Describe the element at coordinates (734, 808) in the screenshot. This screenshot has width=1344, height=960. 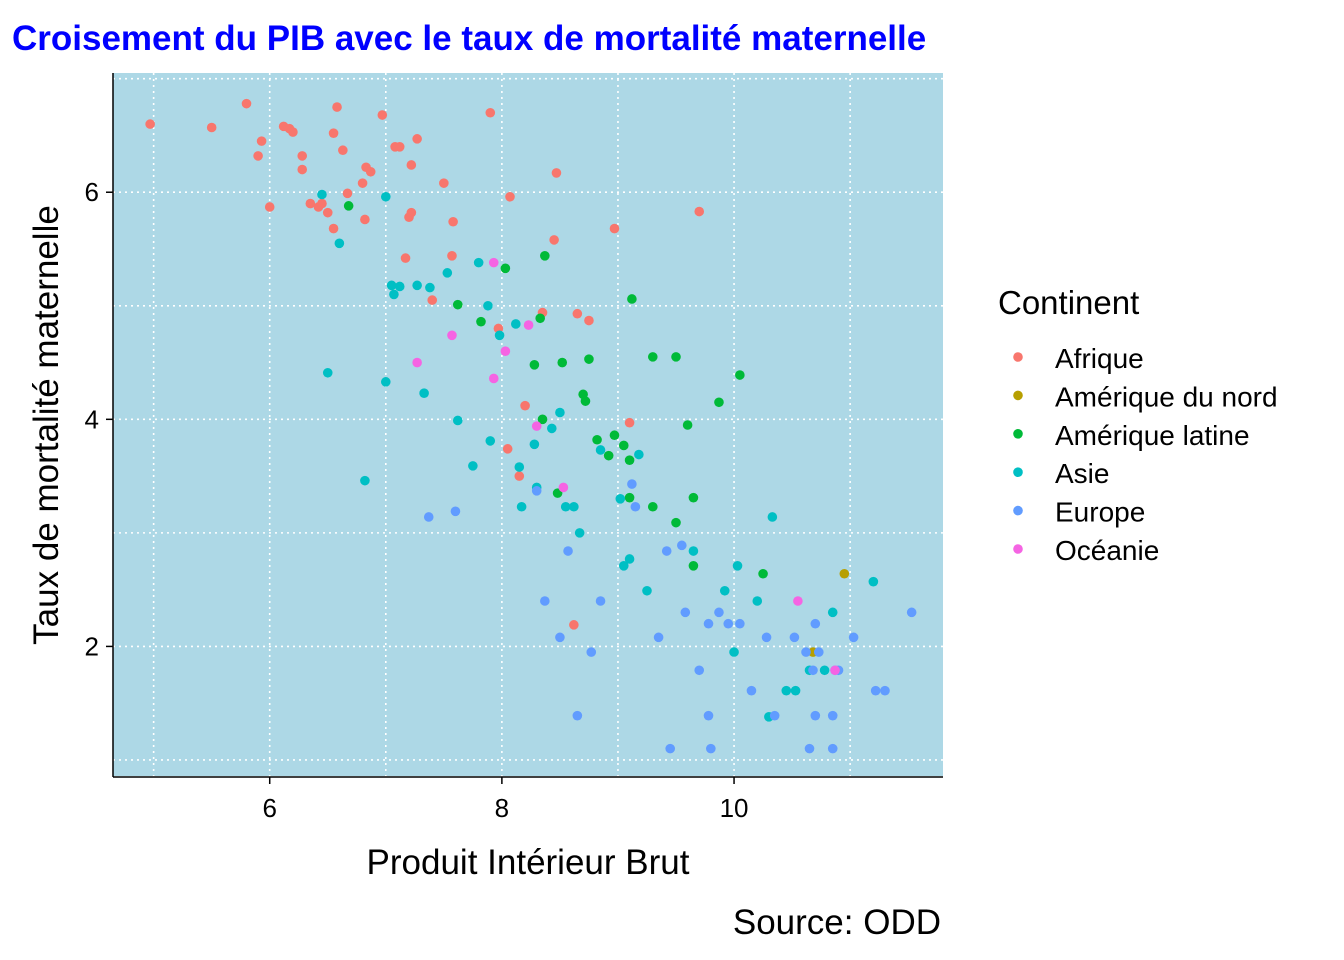
I see `x-tick-label: 10` at that location.